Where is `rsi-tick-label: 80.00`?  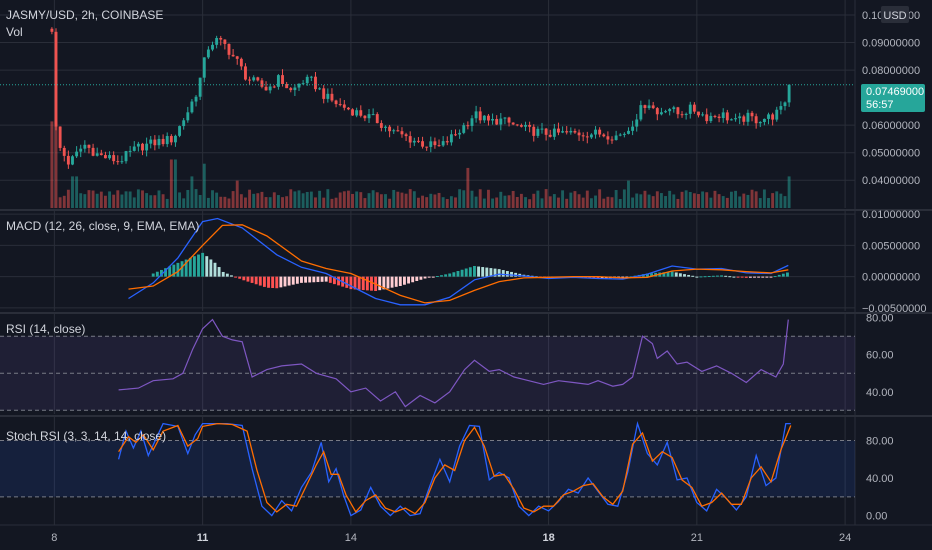
rsi-tick-label: 80.00 is located at coordinates (880, 319).